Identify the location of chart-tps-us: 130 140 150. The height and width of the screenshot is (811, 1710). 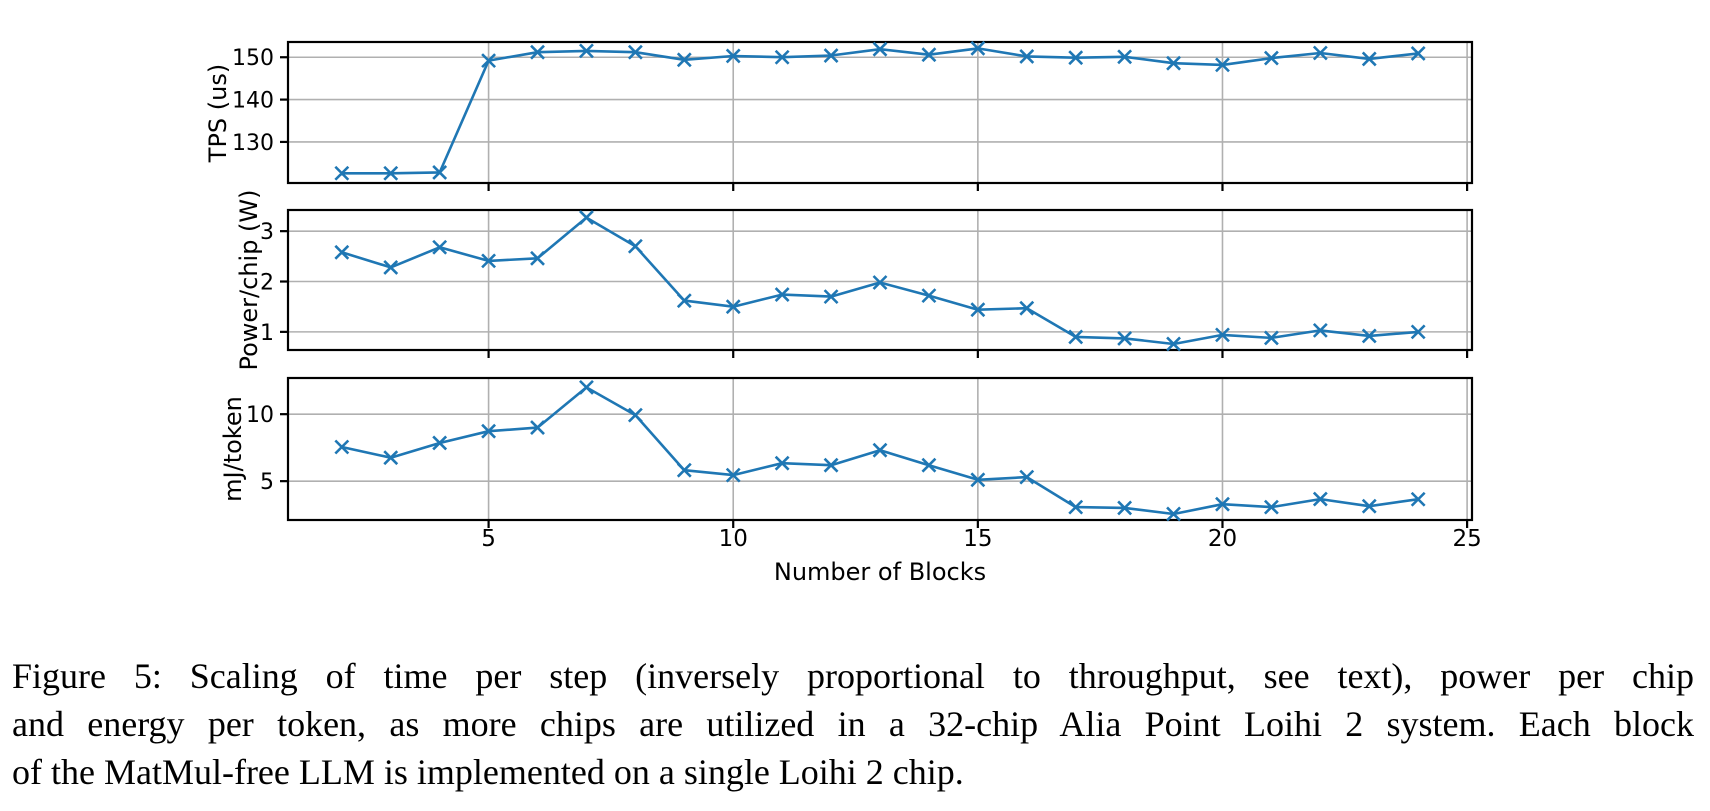
(853, 115).